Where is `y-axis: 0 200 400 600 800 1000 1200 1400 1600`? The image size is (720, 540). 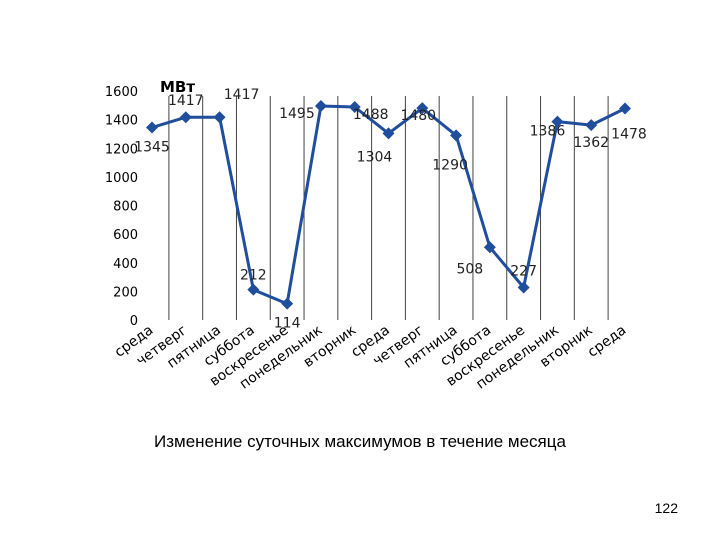 y-axis: 0 200 400 600 800 1000 1200 1400 1600 is located at coordinates (121, 207).